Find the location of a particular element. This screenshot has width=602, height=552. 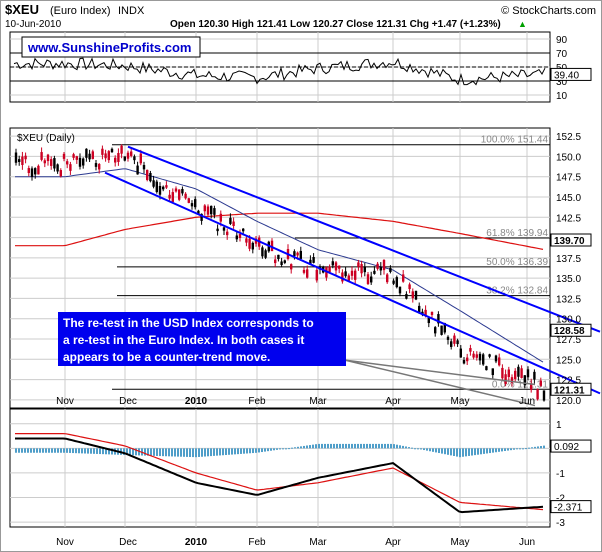

macd-tick-label: -1 is located at coordinates (560, 474).